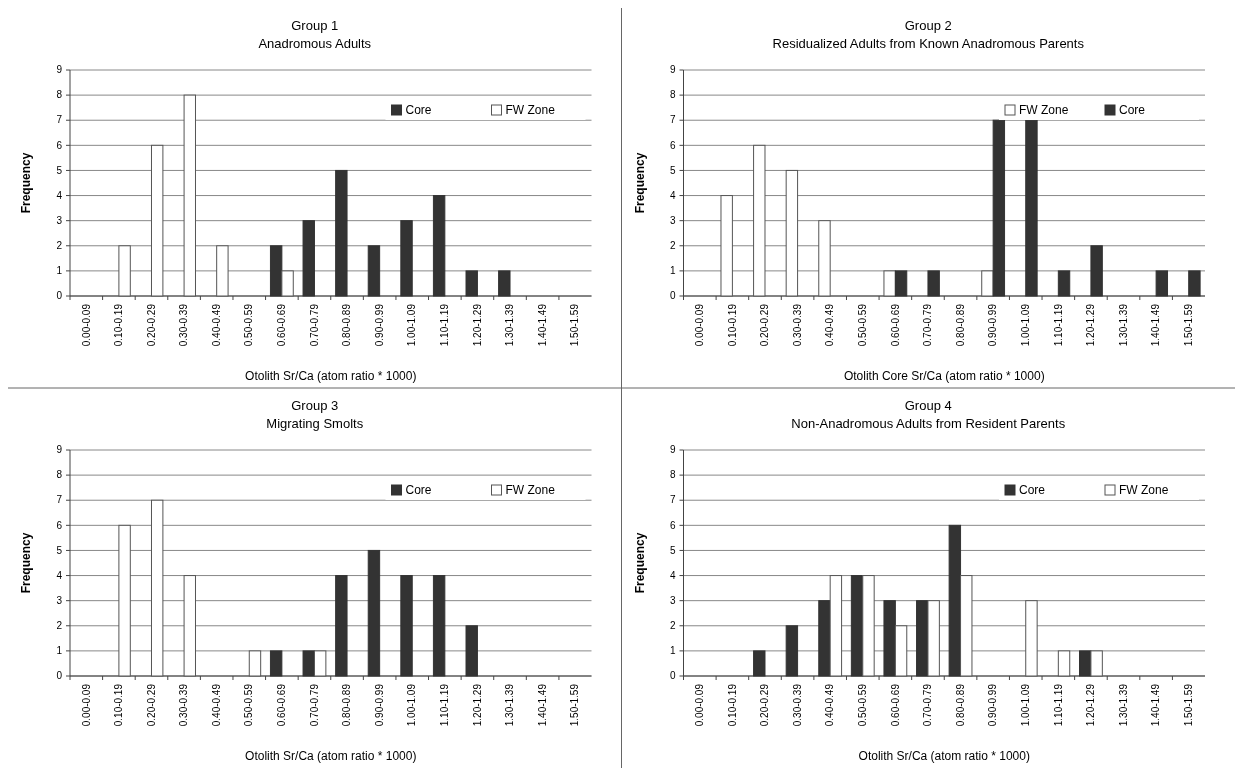 Image resolution: width=1243 pixels, height=776 pixels. Describe the element at coordinates (944, 376) in the screenshot. I see `x-axis-title: Otolith Core Sr/Ca (atom ratio * 1000)` at that location.